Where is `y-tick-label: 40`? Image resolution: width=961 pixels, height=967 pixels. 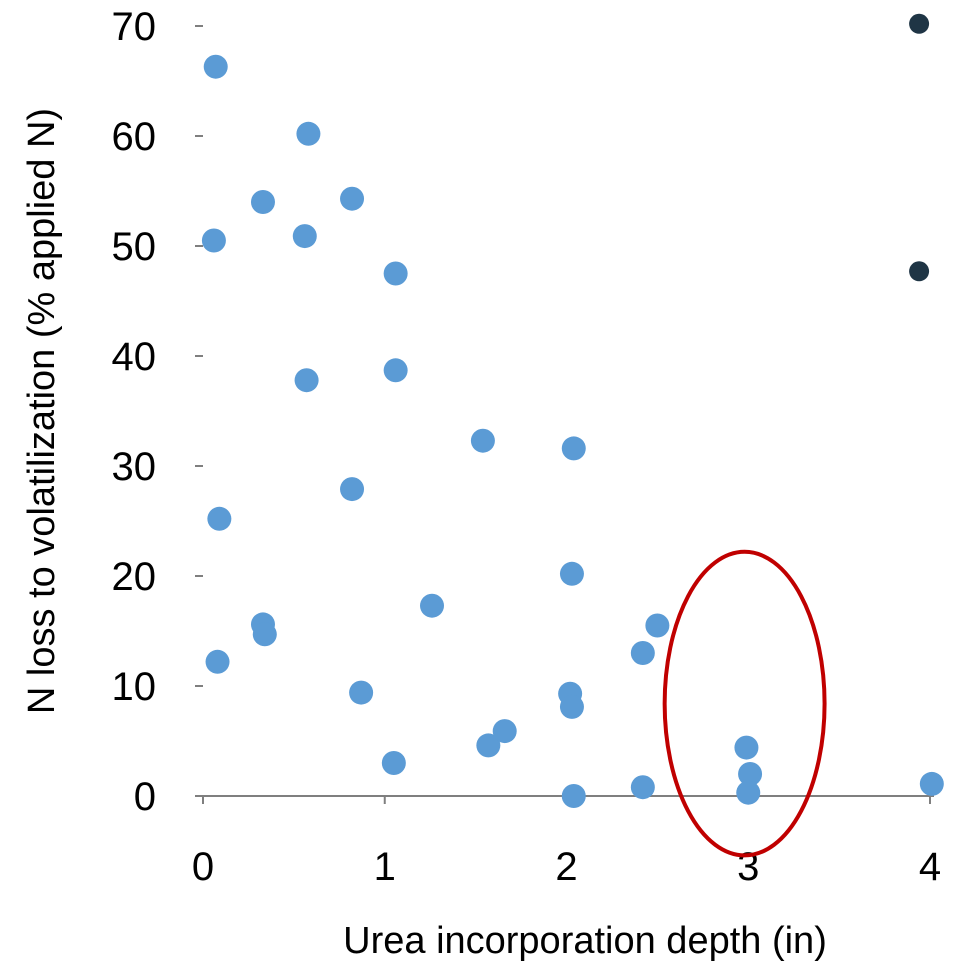 y-tick-label: 40 is located at coordinates (134, 357).